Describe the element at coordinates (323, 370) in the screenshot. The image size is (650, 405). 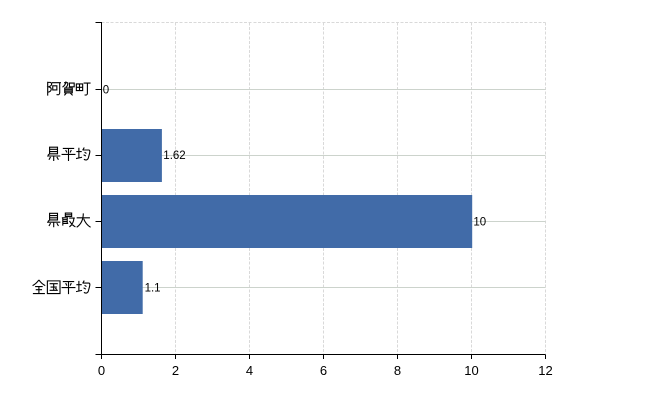
I see `svg-text: 6` at that location.